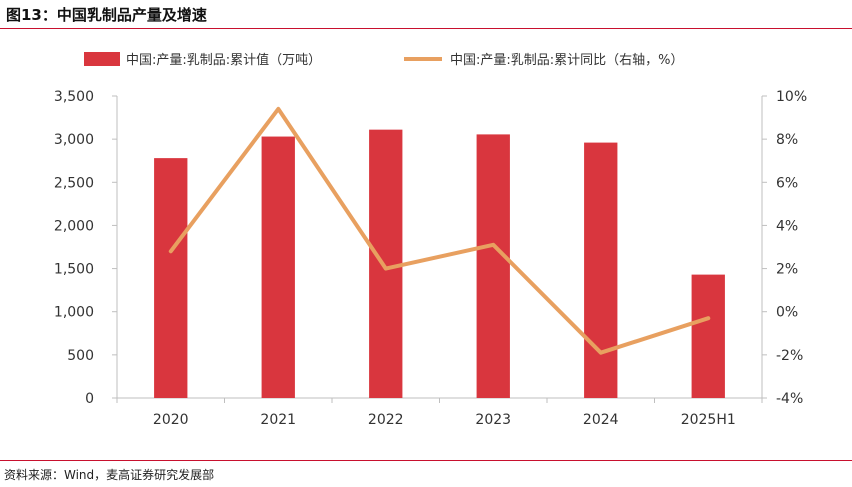 The width and height of the screenshot is (852, 487). Describe the element at coordinates (386, 420) in the screenshot. I see `x-tick-label: 2022` at that location.